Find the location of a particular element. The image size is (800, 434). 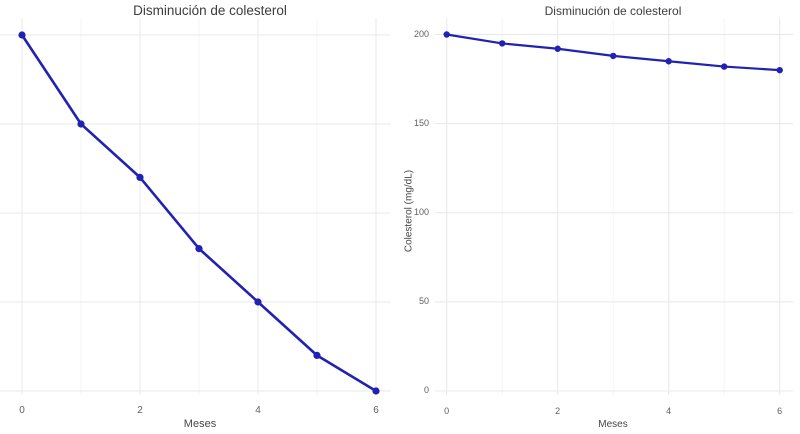

y-tick-label: 100 is located at coordinates (421, 212).